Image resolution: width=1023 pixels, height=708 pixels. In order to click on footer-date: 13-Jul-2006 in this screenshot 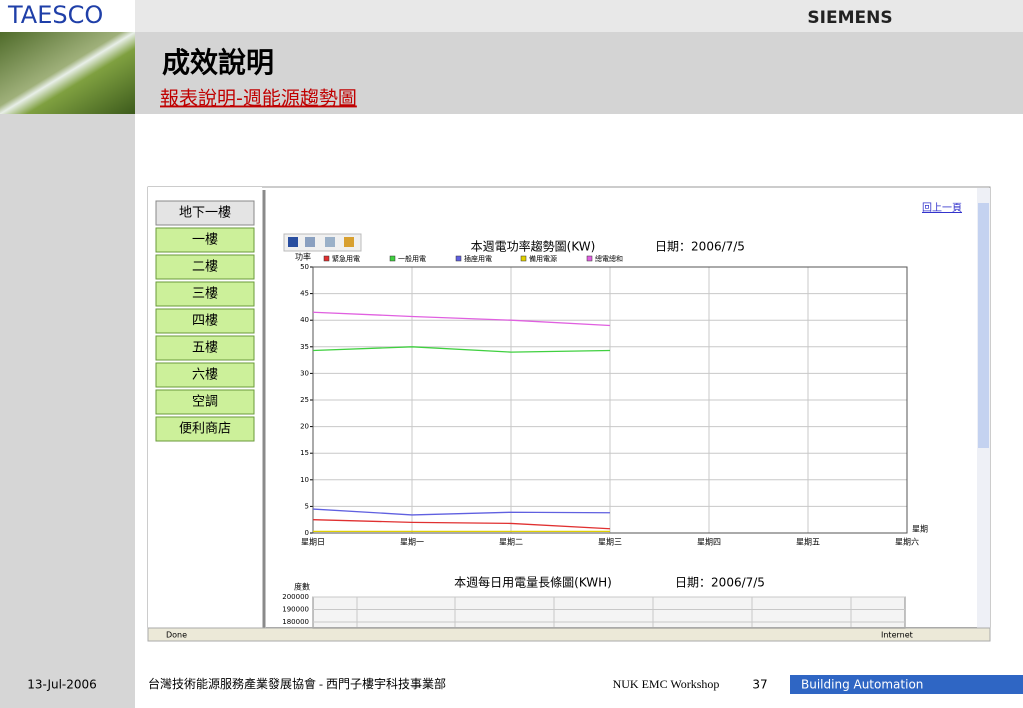, I will do `click(62, 685)`.